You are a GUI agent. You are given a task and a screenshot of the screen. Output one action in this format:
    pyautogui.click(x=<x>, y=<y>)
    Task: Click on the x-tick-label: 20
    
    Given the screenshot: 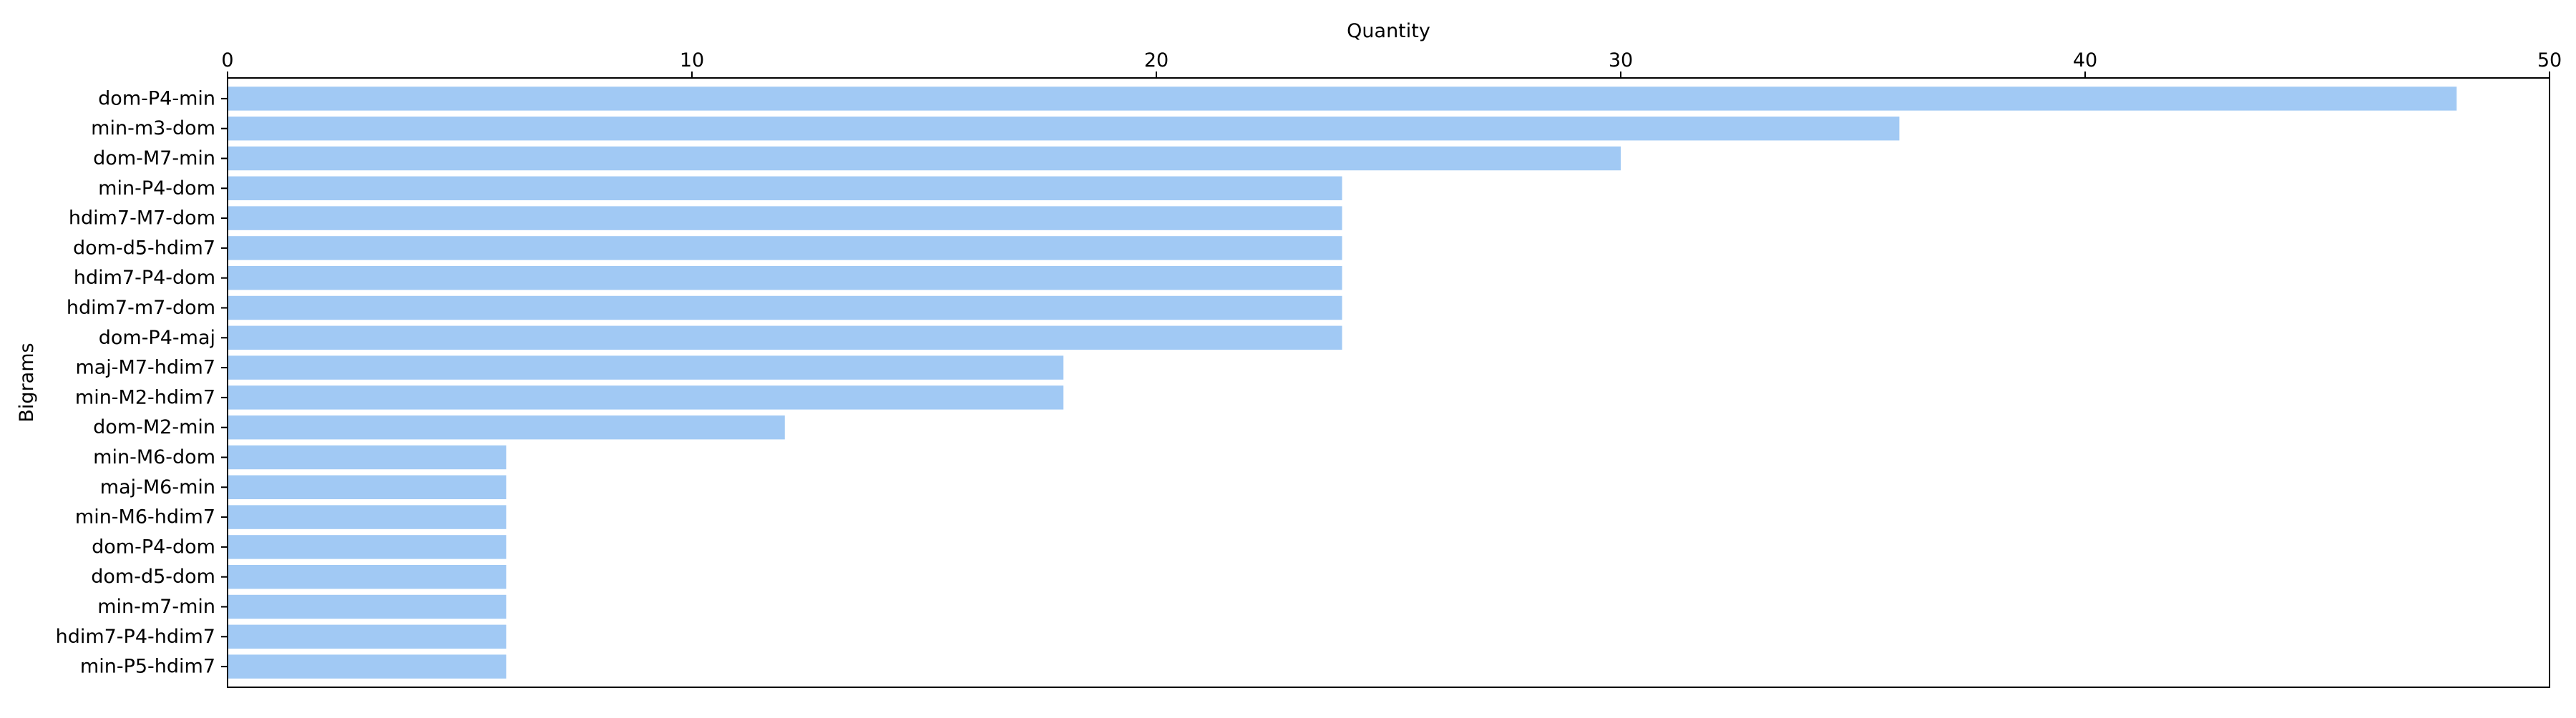 What is the action you would take?
    pyautogui.click(x=1156, y=60)
    